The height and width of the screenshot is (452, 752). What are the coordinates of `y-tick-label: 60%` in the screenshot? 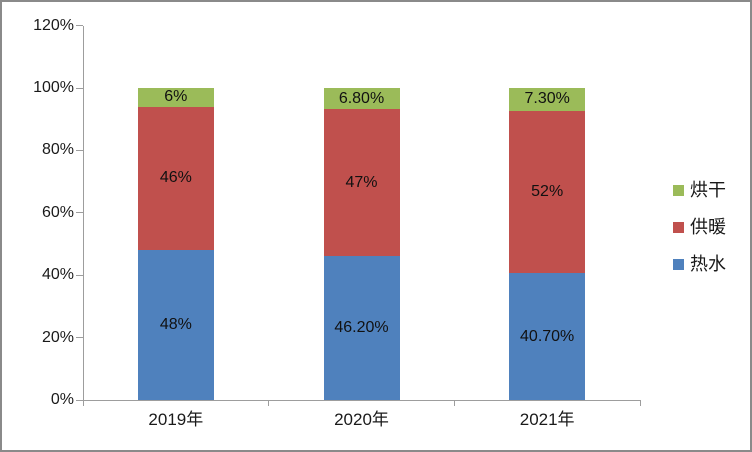 It's located at (57, 212).